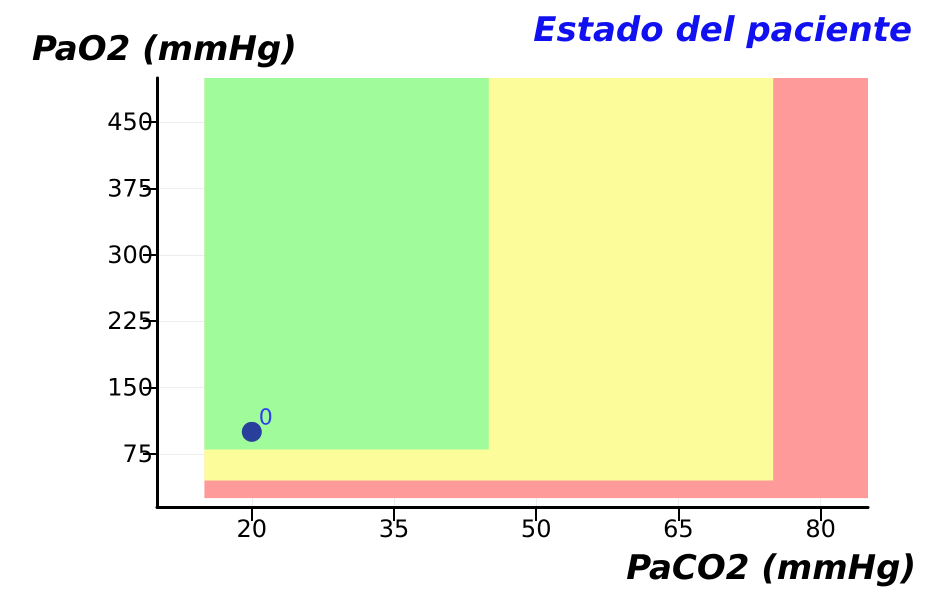  What do you see at coordinates (820, 529) in the screenshot?
I see `x-tick-label: 80` at bounding box center [820, 529].